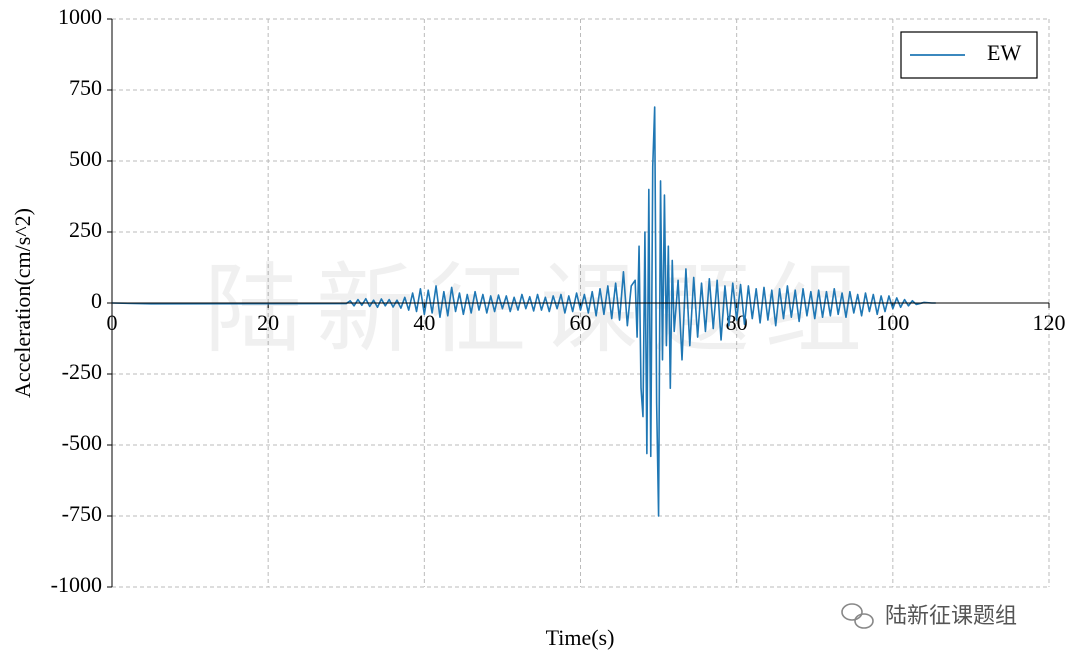  I want to click on y-tick-label: 750, so click(85, 87).